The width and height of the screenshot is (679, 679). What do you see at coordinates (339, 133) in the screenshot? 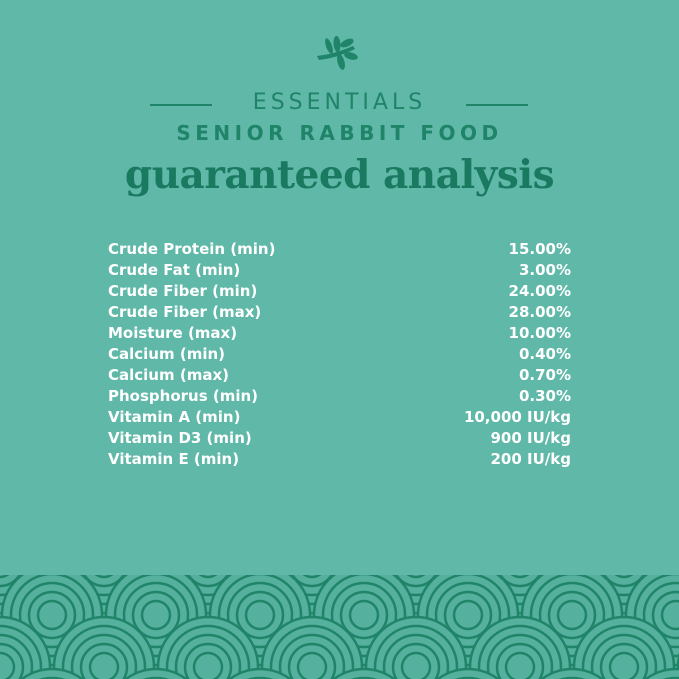
I see `product-name: SENIOR RABBIT FOOD` at bounding box center [339, 133].